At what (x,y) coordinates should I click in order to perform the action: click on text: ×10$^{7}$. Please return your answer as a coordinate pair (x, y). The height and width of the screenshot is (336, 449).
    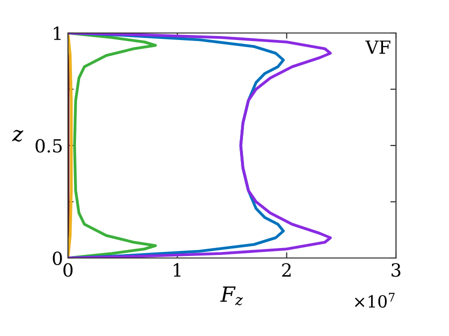
    Looking at the image, I should click on (374, 300).